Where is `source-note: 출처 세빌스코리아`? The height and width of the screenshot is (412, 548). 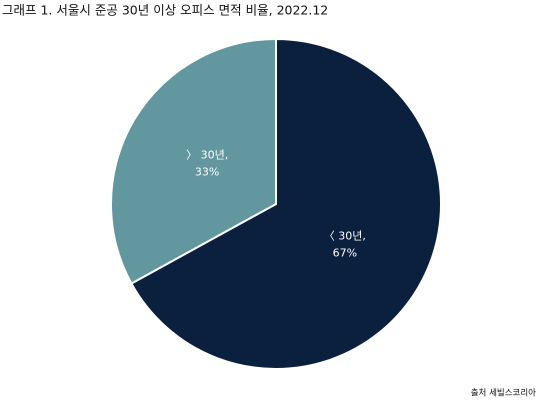
source-note: 출처 세빌스코리아 is located at coordinates (503, 393).